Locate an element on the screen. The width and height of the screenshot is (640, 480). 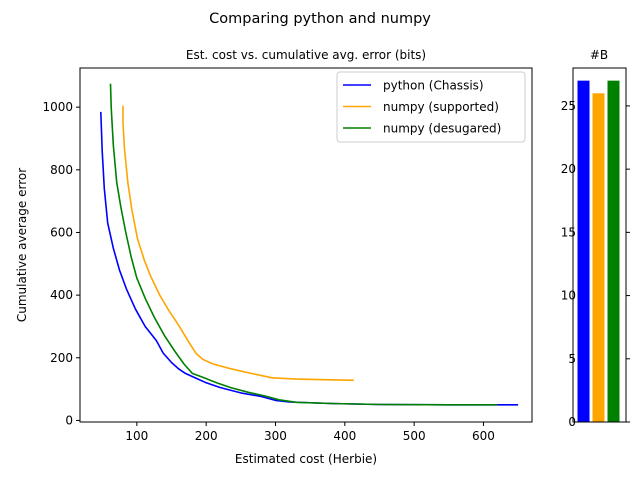
bar-chart-y-tick-label: 10 is located at coordinates (568, 296).